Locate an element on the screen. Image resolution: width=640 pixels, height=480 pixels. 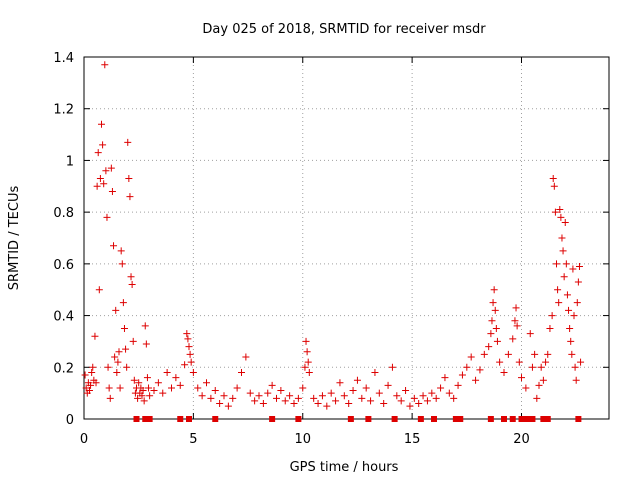
x-tick-label: 5 is located at coordinates (193, 439).